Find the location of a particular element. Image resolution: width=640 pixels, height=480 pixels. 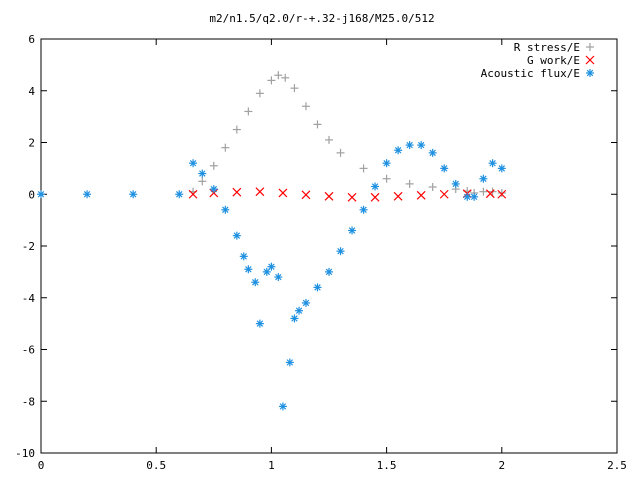

y-tick-label: 0 is located at coordinates (31, 194).